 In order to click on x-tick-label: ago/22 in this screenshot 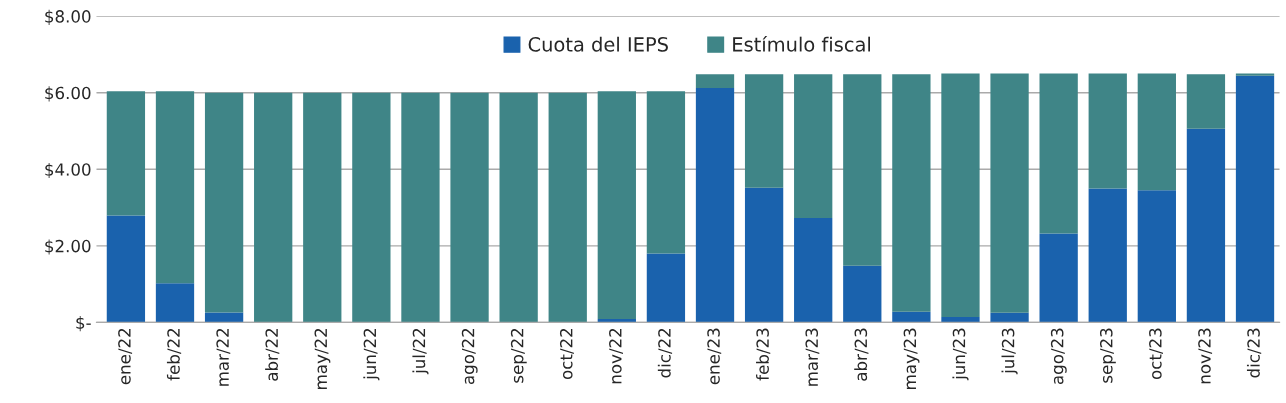, I will do `click(469, 356)`.